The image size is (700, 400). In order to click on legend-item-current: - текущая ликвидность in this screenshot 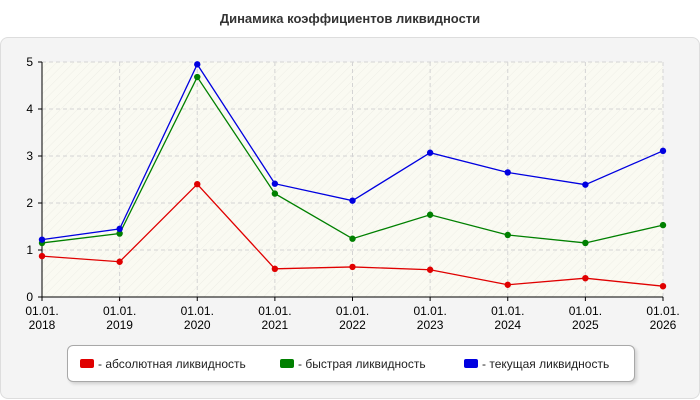, I will do `click(536, 363)`.